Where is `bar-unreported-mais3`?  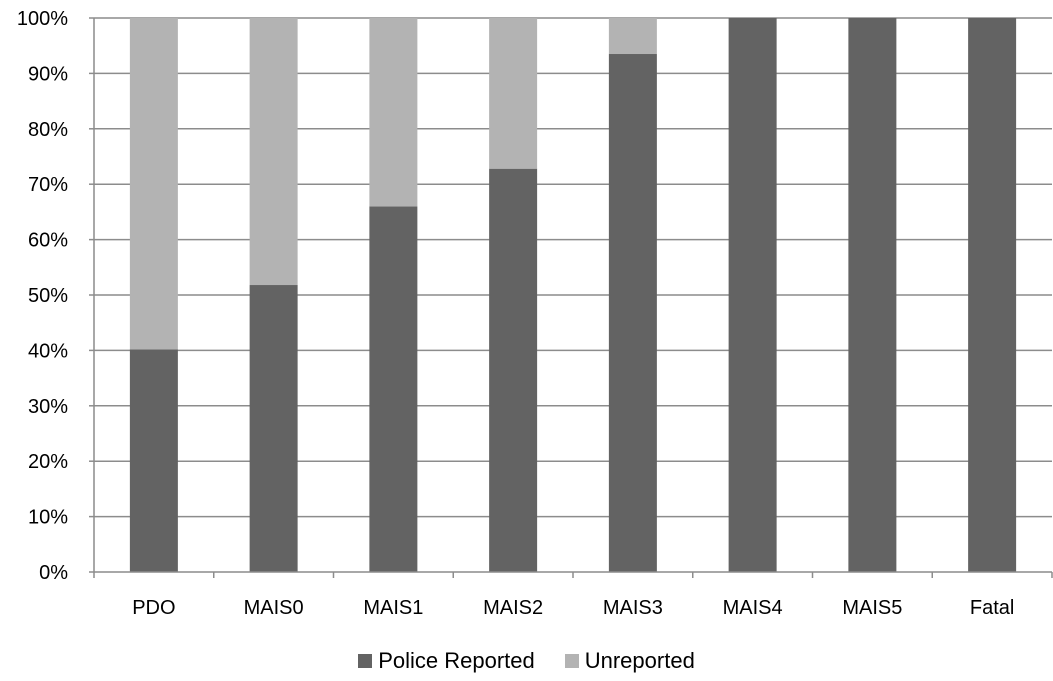
bar-unreported-mais3 is located at coordinates (632, 36).